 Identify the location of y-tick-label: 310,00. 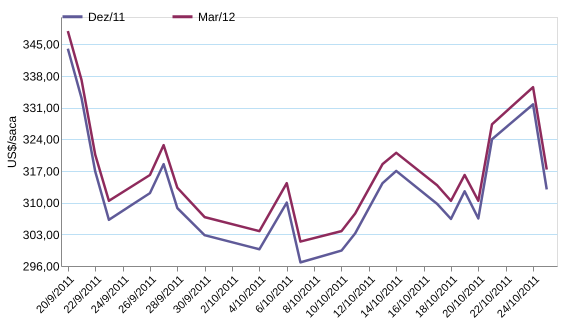
(41, 203).